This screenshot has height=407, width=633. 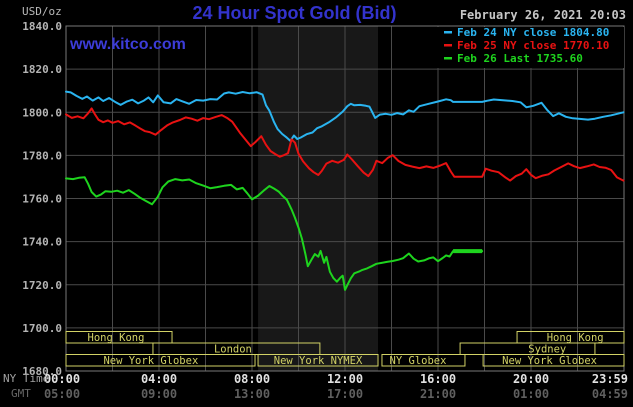 What do you see at coordinates (42, 112) in the screenshot?
I see `y-tick-label: 1800.0` at bounding box center [42, 112].